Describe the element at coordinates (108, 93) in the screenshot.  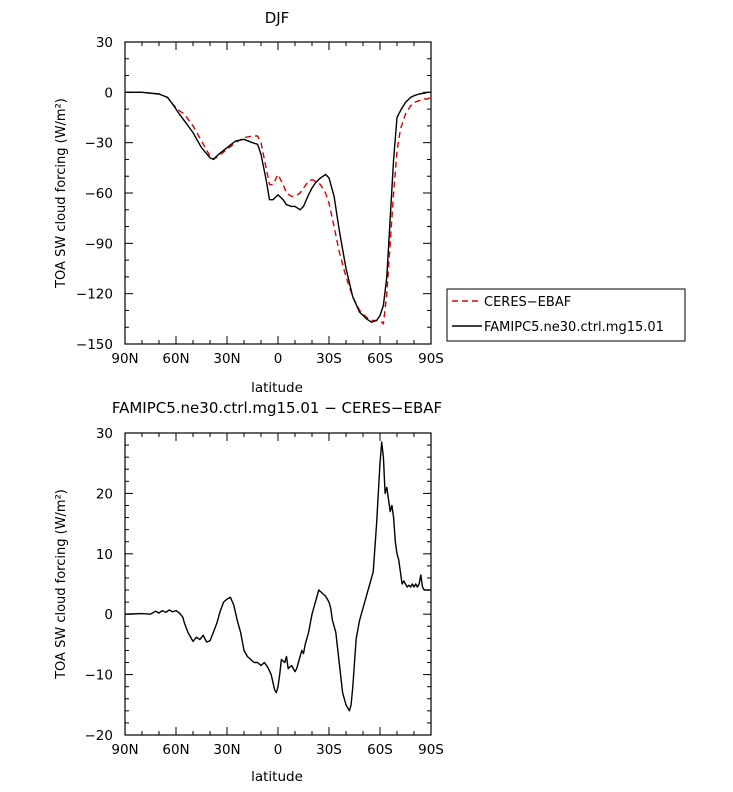
I see `top-y-tick-label: 0` at that location.